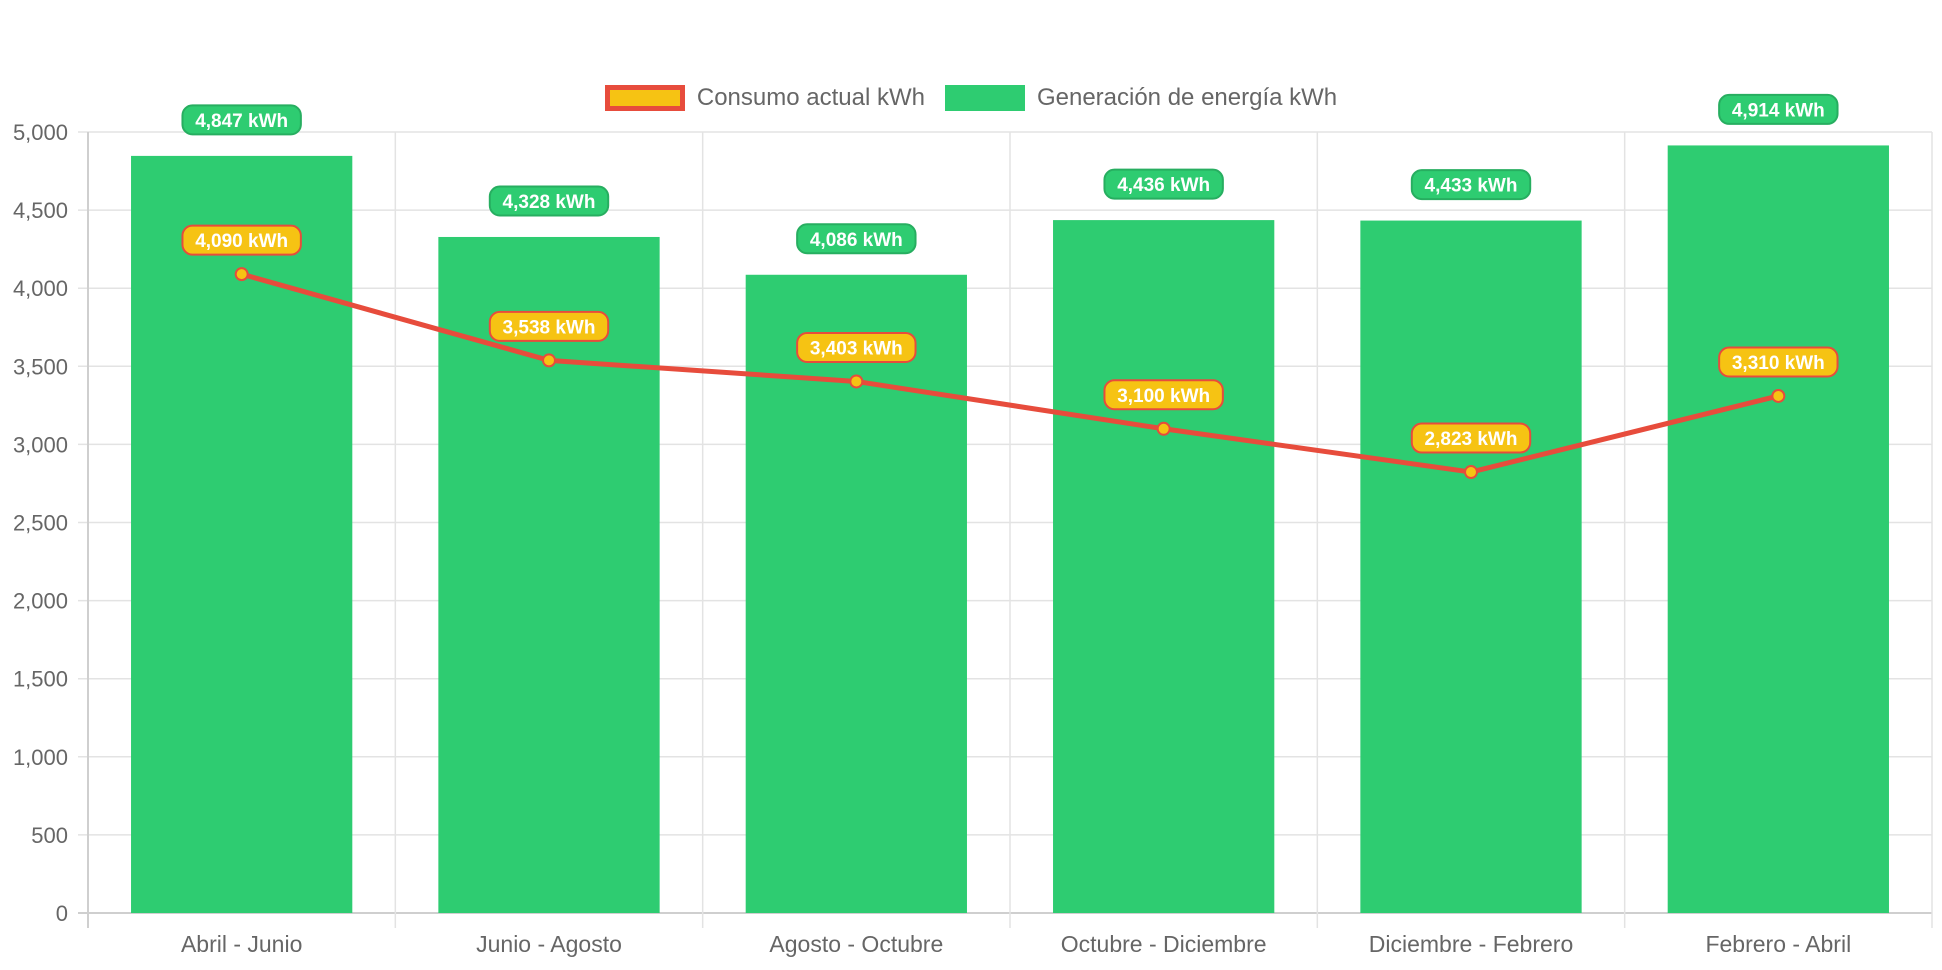 The image size is (1942, 970). I want to click on y-tick-label: 3,500, so click(40, 366).